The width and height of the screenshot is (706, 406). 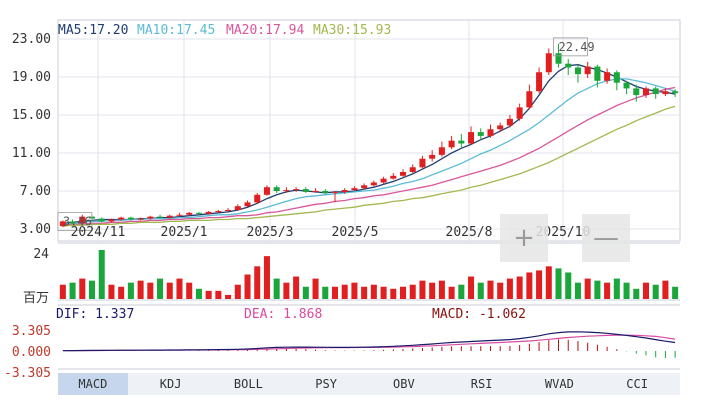 I want to click on price-tick: 7.00, so click(x=35, y=191).